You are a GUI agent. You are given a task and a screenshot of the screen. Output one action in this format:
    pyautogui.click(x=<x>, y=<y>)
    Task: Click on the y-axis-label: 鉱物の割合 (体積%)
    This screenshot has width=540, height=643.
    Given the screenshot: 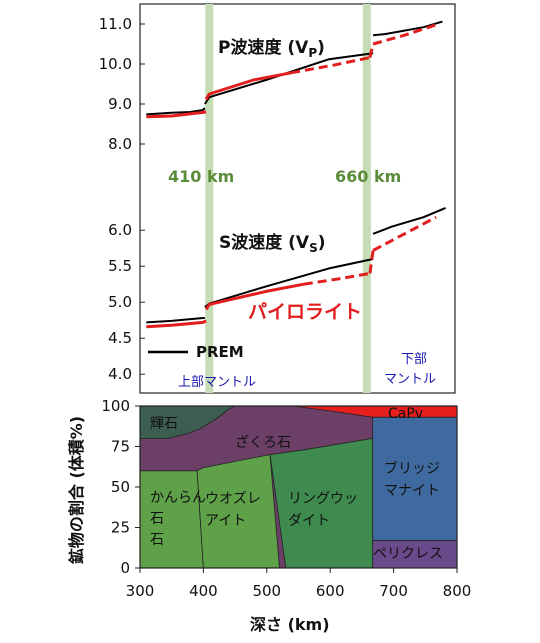 What is the action you would take?
    pyautogui.click(x=76, y=490)
    